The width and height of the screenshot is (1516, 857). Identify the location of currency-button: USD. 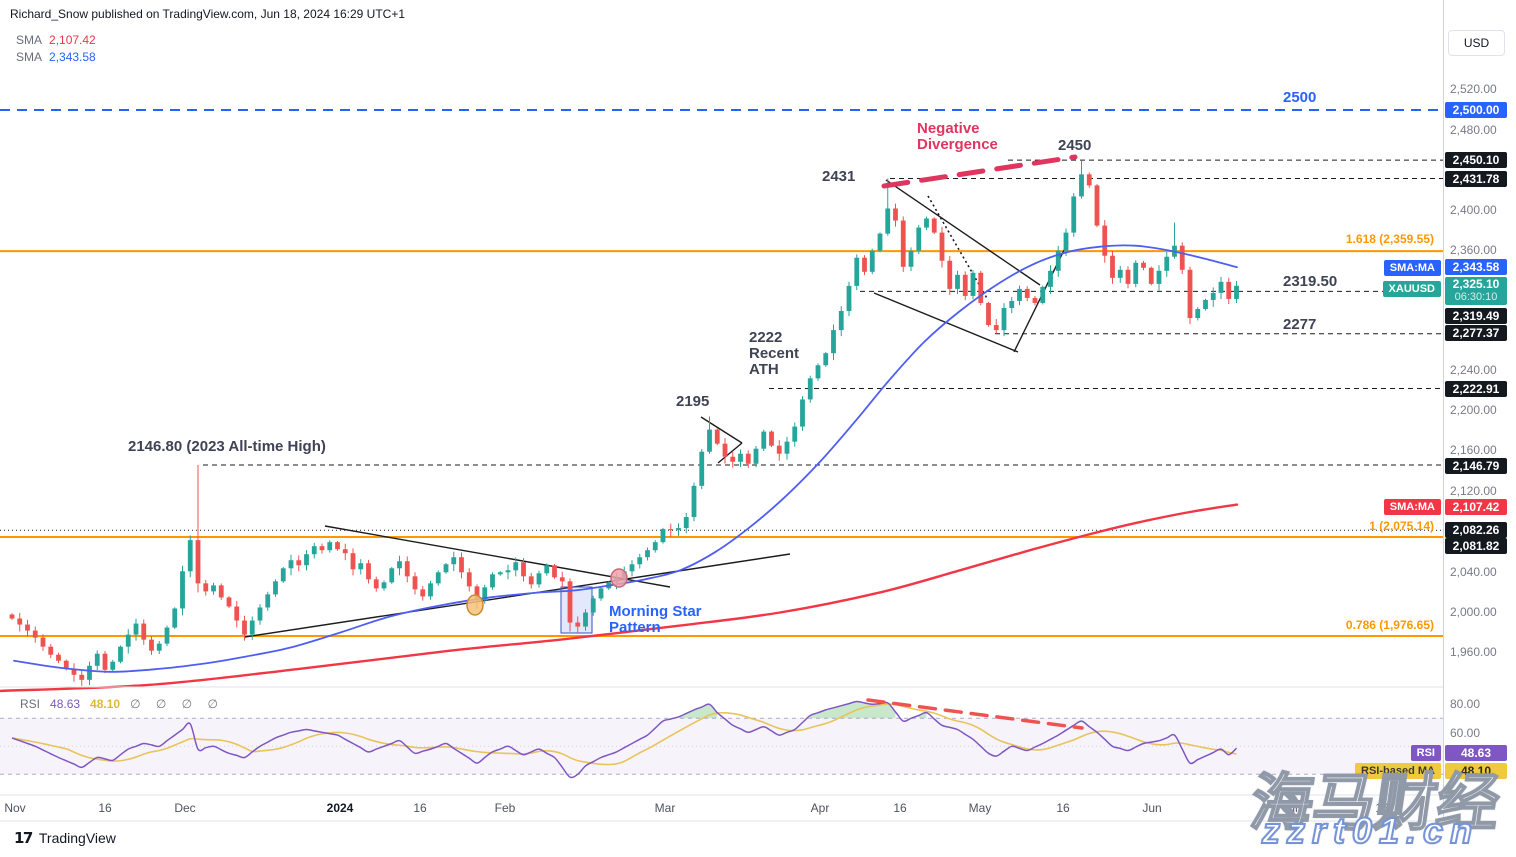
(1476, 43).